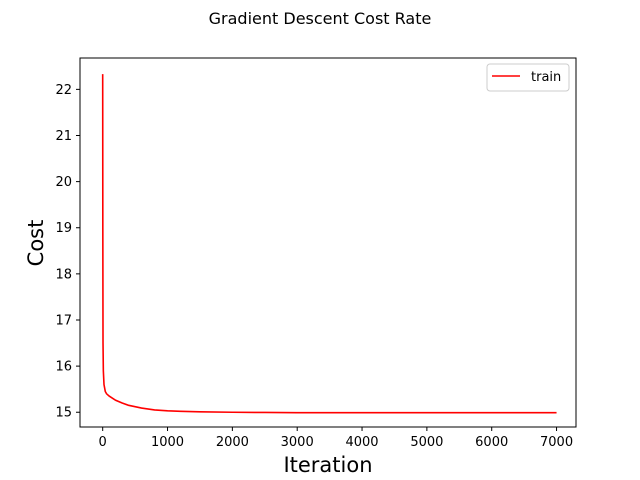 Image resolution: width=640 pixels, height=480 pixels. What do you see at coordinates (491, 442) in the screenshot?
I see `x-tick-label: 6000` at bounding box center [491, 442].